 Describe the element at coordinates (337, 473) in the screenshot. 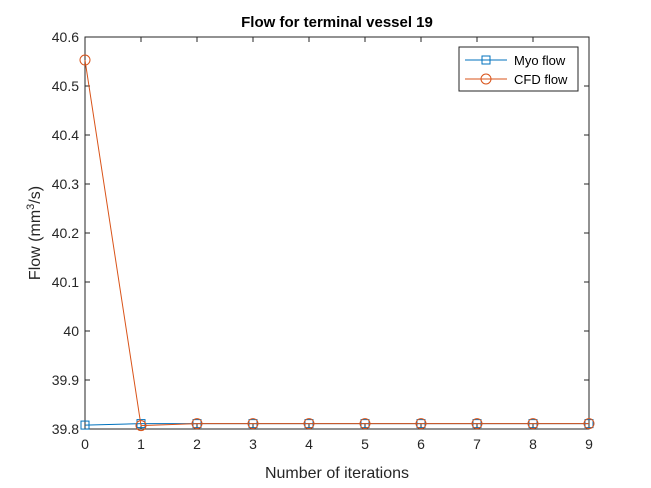

I see `x-axis-label: Number of iterations` at that location.